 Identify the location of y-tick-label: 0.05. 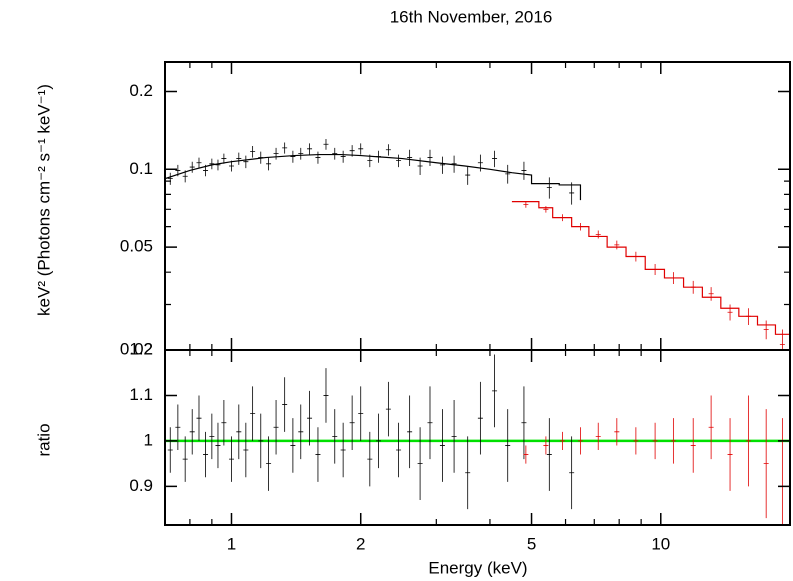
(136, 246).